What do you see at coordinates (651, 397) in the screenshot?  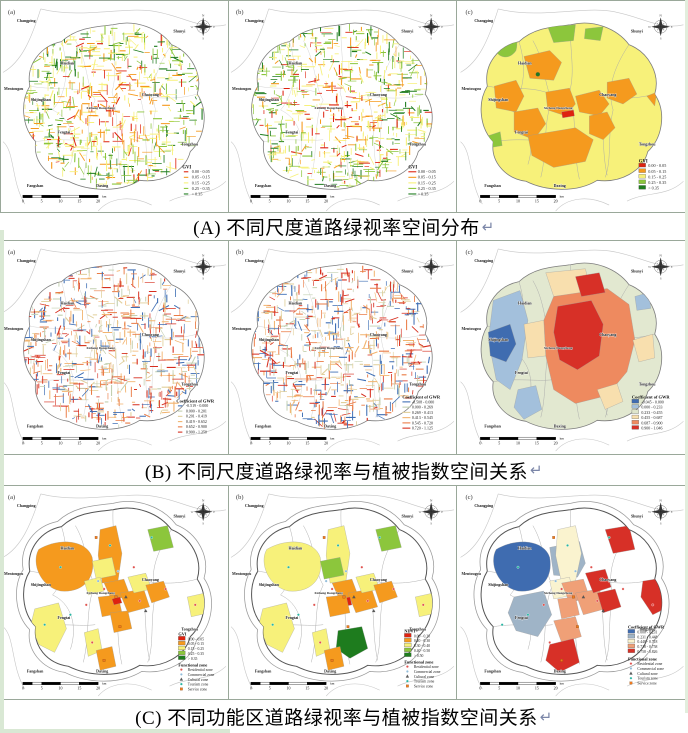 I see `svg-text: Coefficient of GWR` at bounding box center [651, 397].